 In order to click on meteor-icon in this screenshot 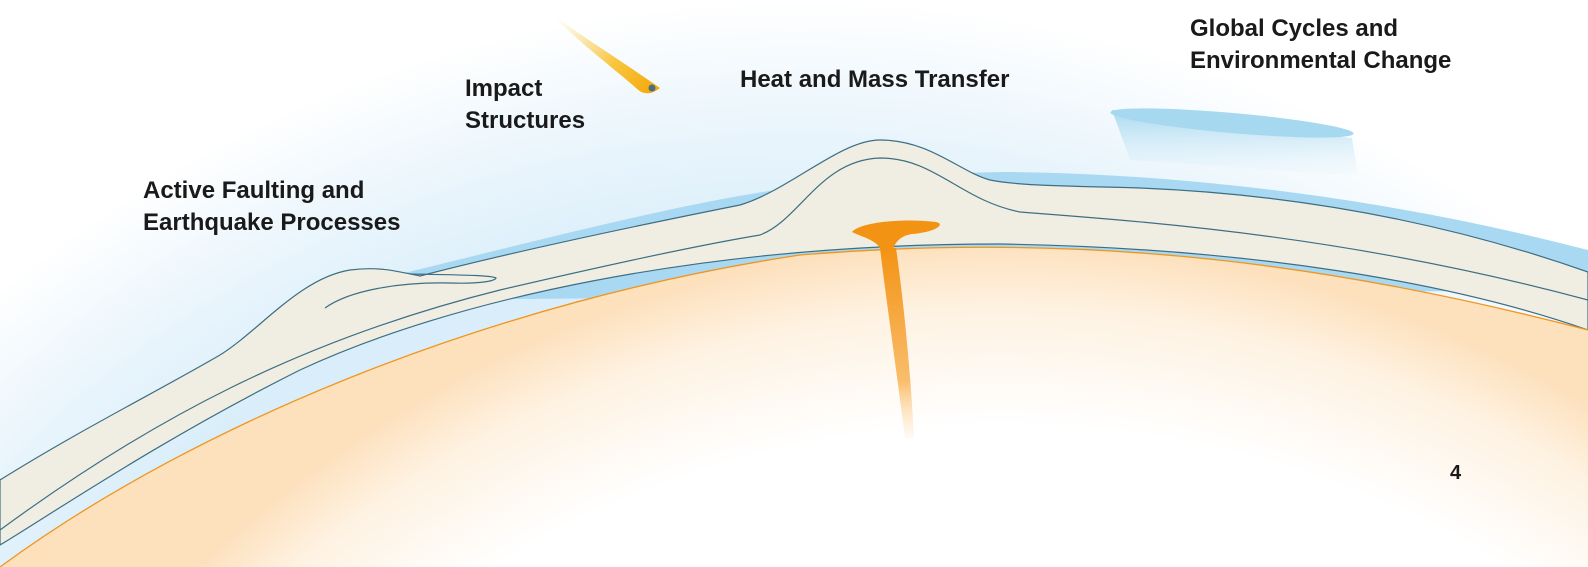, I will do `click(606, 54)`.